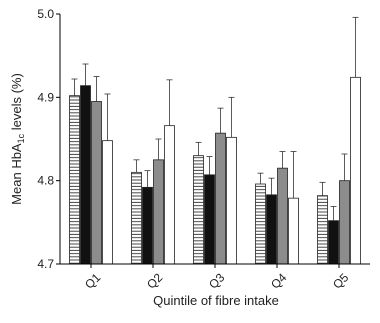 This screenshot has height=323, width=380. Describe the element at coordinates (333, 242) in the screenshot. I see `bar-q5-s2` at that location.